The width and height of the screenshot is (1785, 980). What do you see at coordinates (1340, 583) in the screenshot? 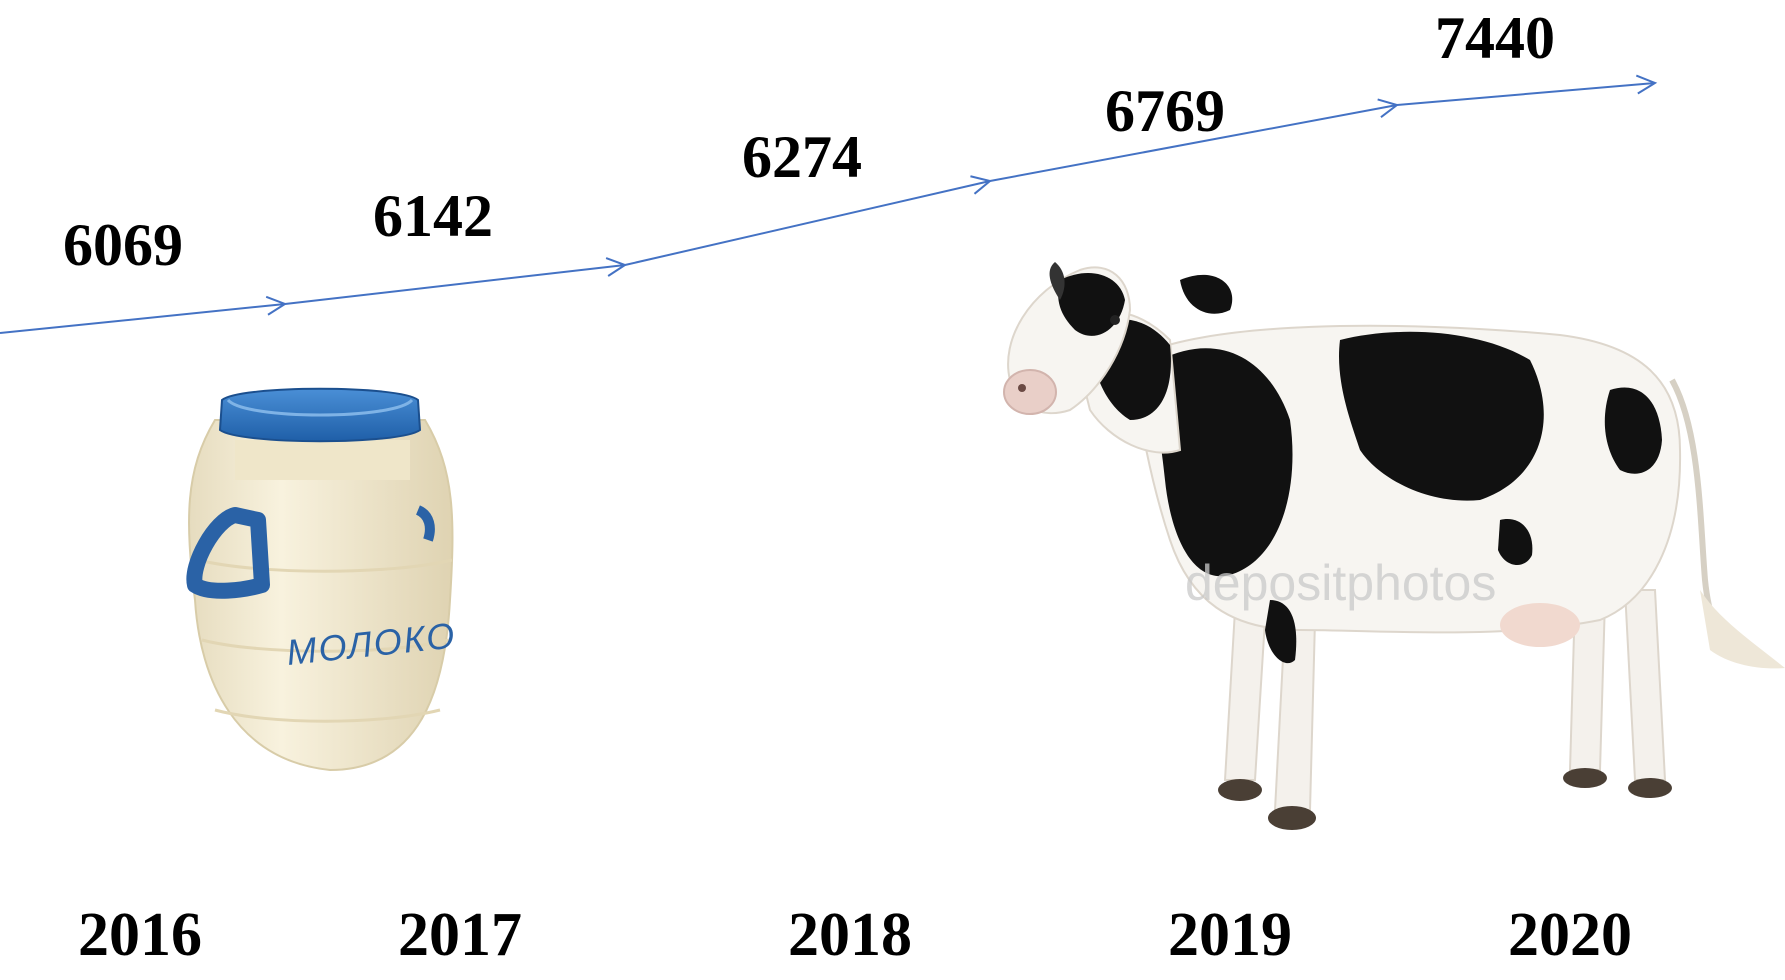
I see `watermark-text: depositphotos` at bounding box center [1340, 583].